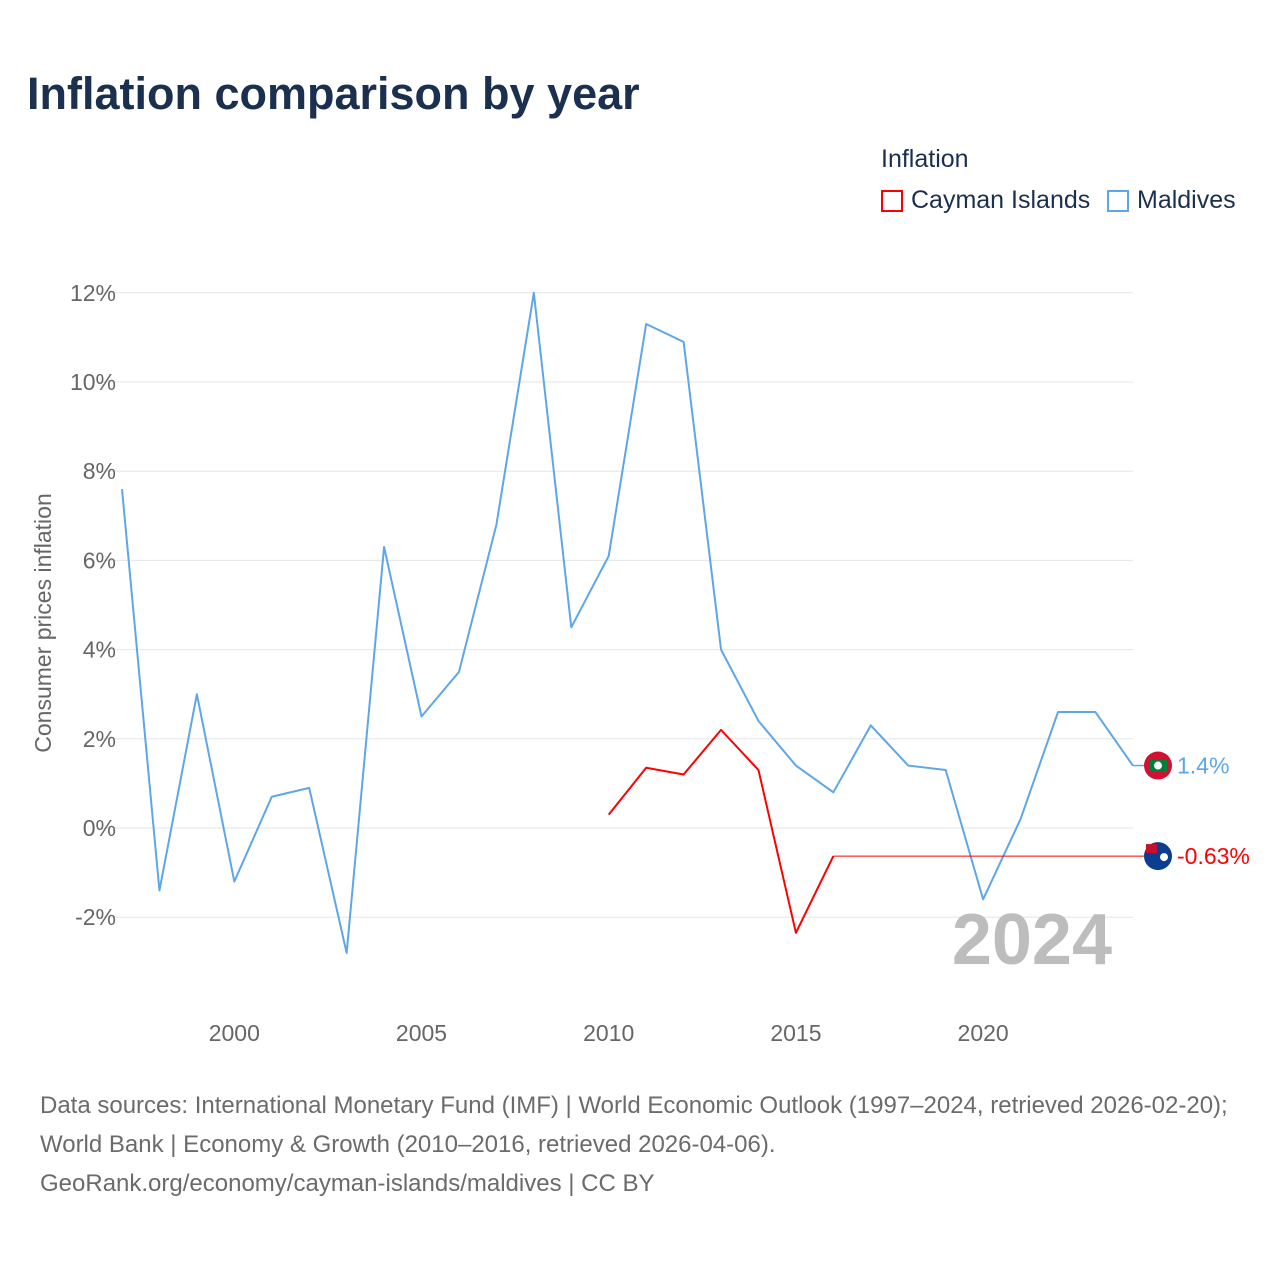  I want to click on x-tick-label: 2000, so click(234, 1033).